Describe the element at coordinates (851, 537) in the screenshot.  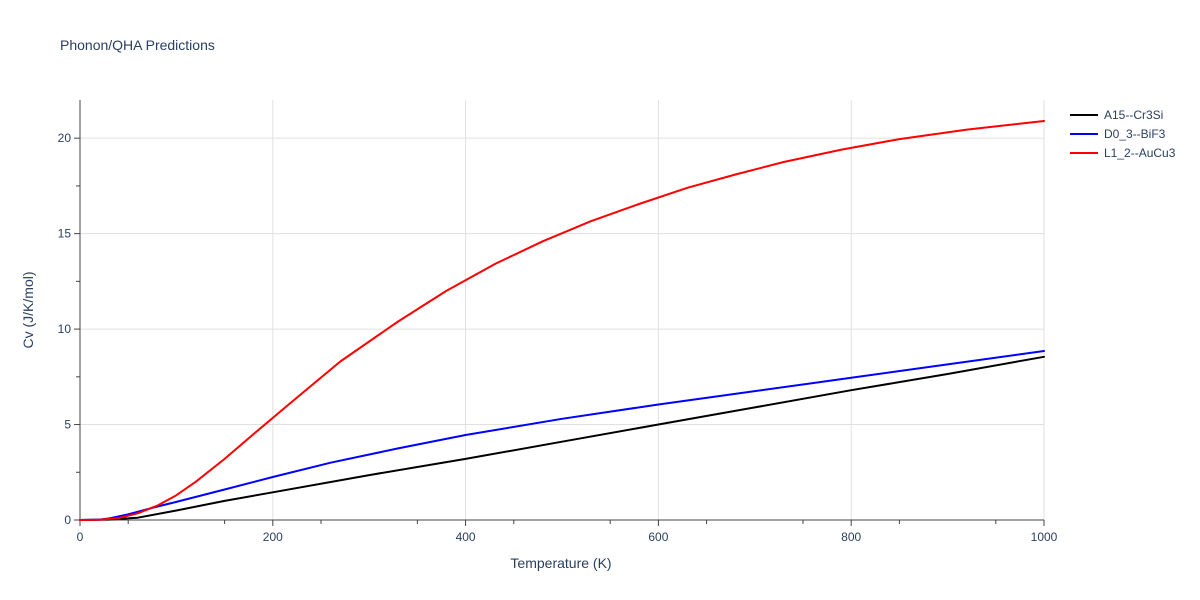
I see `x-tick-label: 800` at that location.